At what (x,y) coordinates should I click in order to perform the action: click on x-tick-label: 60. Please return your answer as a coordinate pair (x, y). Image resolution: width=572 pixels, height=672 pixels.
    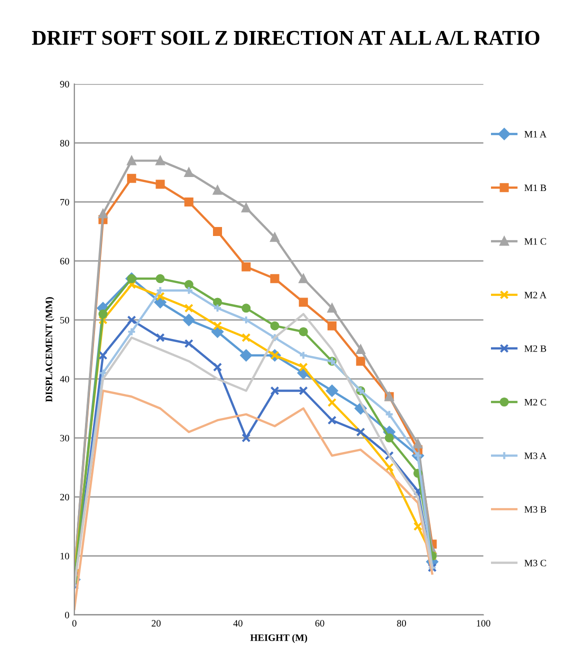
    Looking at the image, I should click on (319, 623).